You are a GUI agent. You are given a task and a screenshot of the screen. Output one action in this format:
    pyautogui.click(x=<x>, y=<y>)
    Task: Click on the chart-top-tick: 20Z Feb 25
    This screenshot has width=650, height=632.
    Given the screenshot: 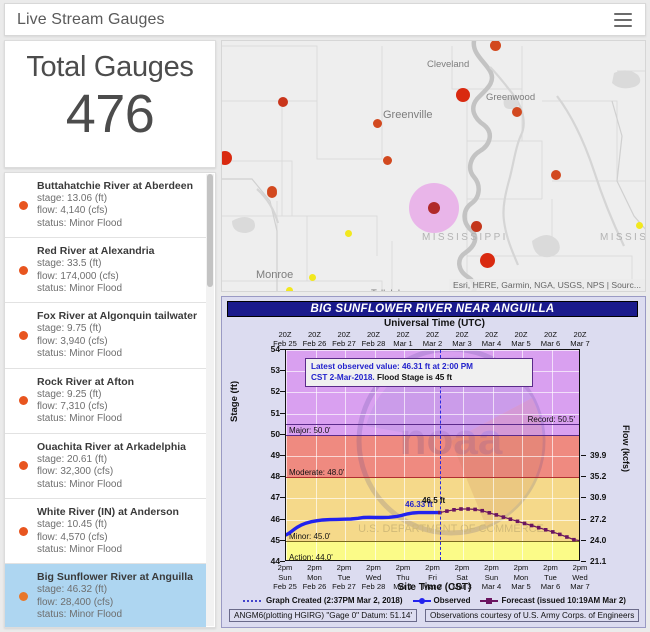 What is the action you would take?
    pyautogui.click(x=285, y=339)
    